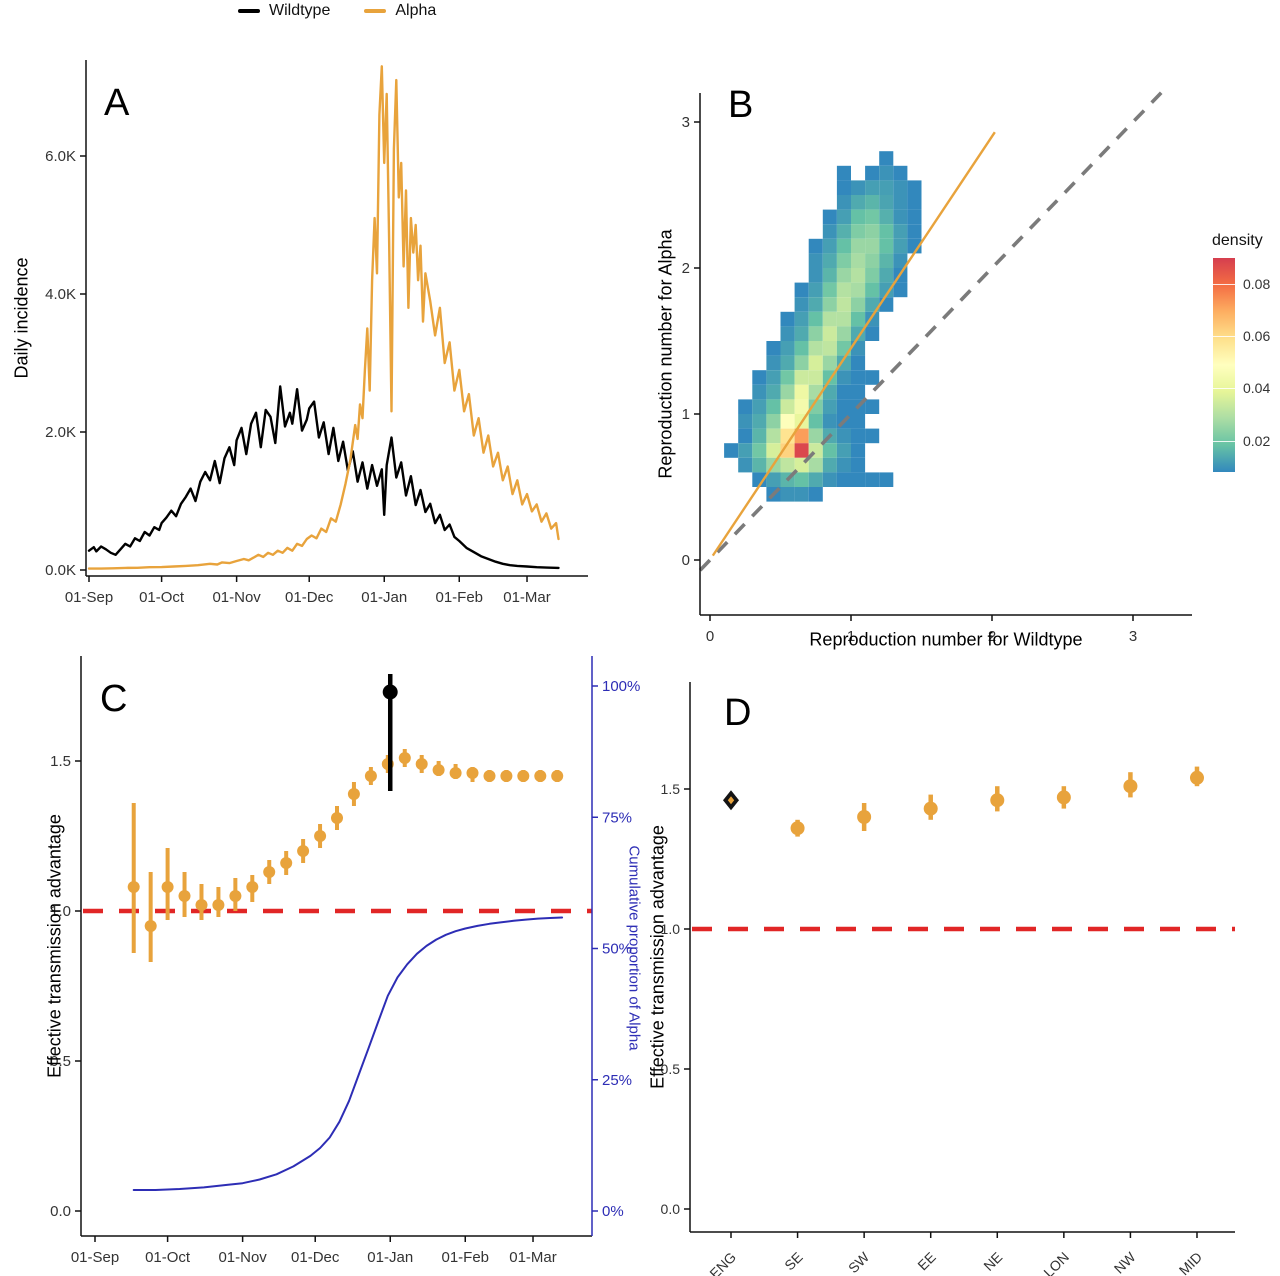  What do you see at coordinates (1056, 1262) in the screenshot?
I see `svg-text: LON` at bounding box center [1056, 1262].